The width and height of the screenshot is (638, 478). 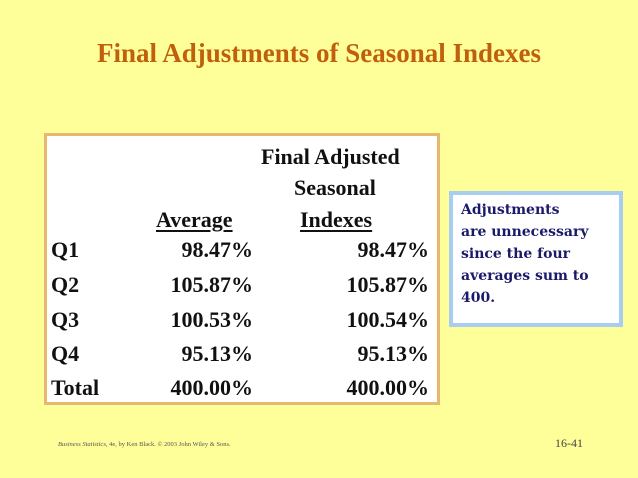 I want to click on row-average: 105.87%, so click(x=212, y=284).